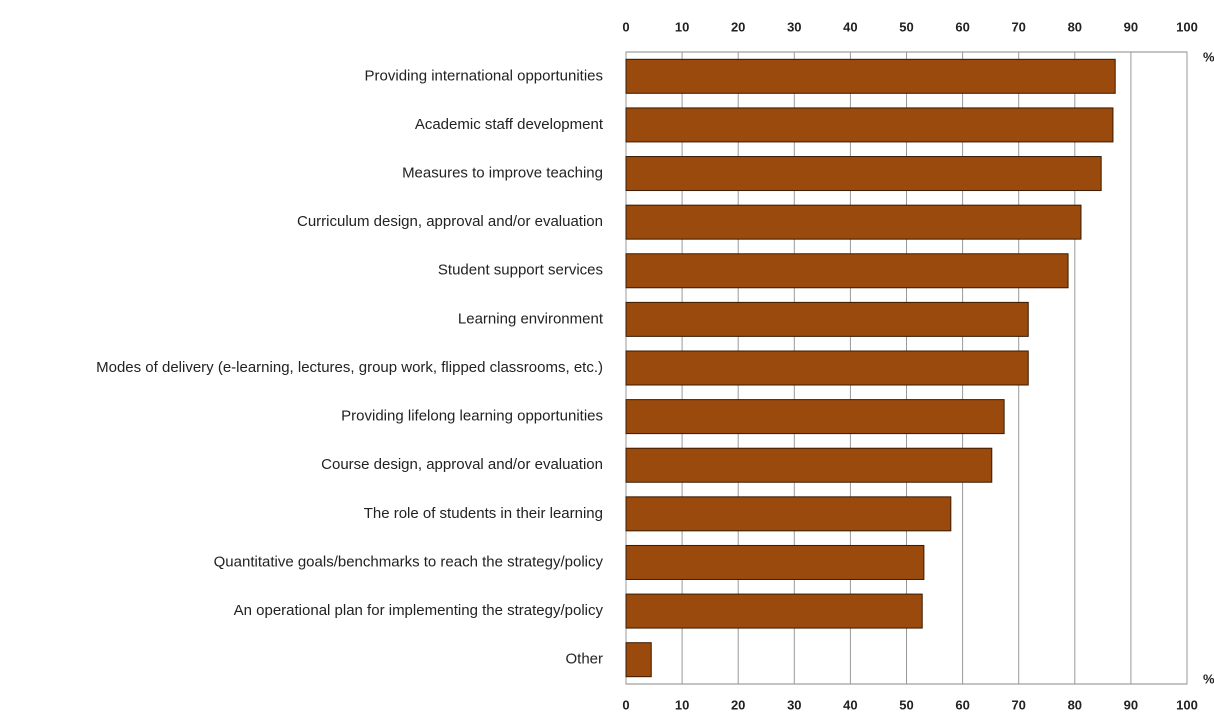 The width and height of the screenshot is (1214, 715). Describe the element at coordinates (520, 270) in the screenshot. I see `y-tick-label: Student support services` at that location.